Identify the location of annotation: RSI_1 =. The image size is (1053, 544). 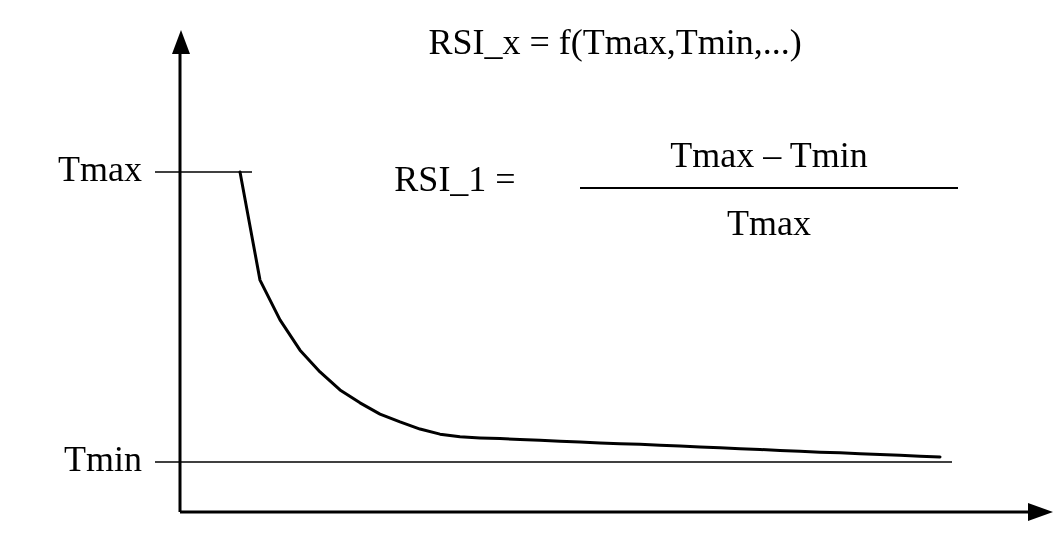
(455, 179).